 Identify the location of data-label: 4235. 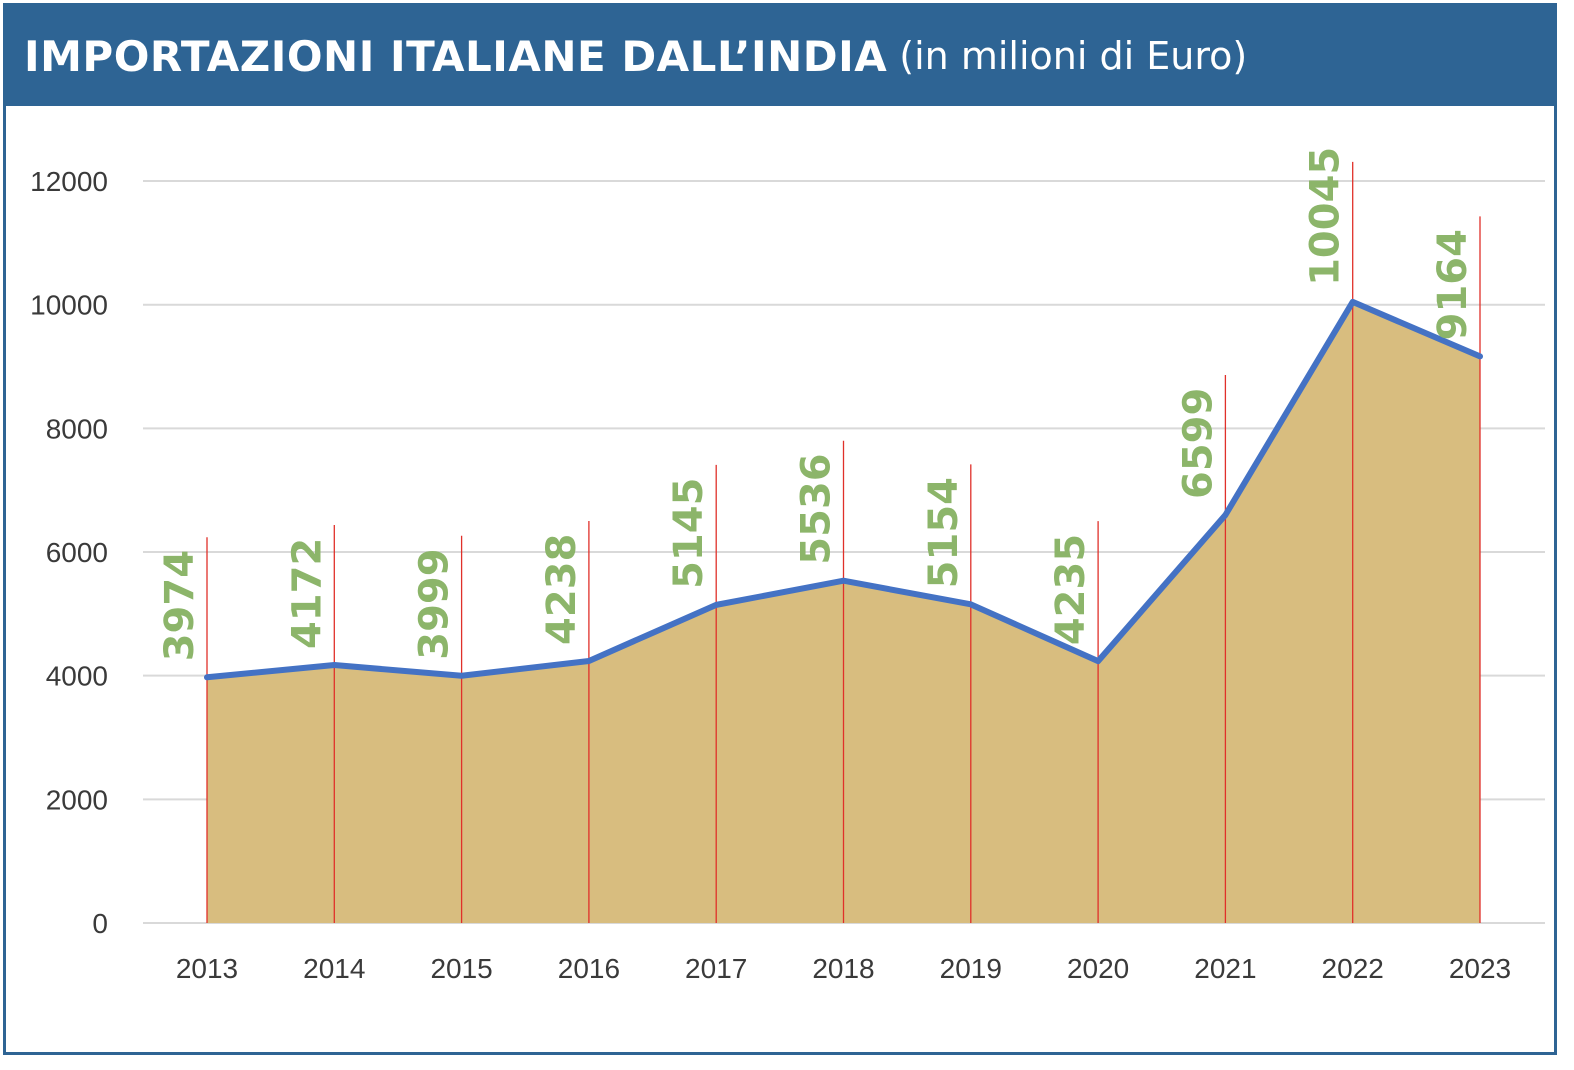
(1071, 589).